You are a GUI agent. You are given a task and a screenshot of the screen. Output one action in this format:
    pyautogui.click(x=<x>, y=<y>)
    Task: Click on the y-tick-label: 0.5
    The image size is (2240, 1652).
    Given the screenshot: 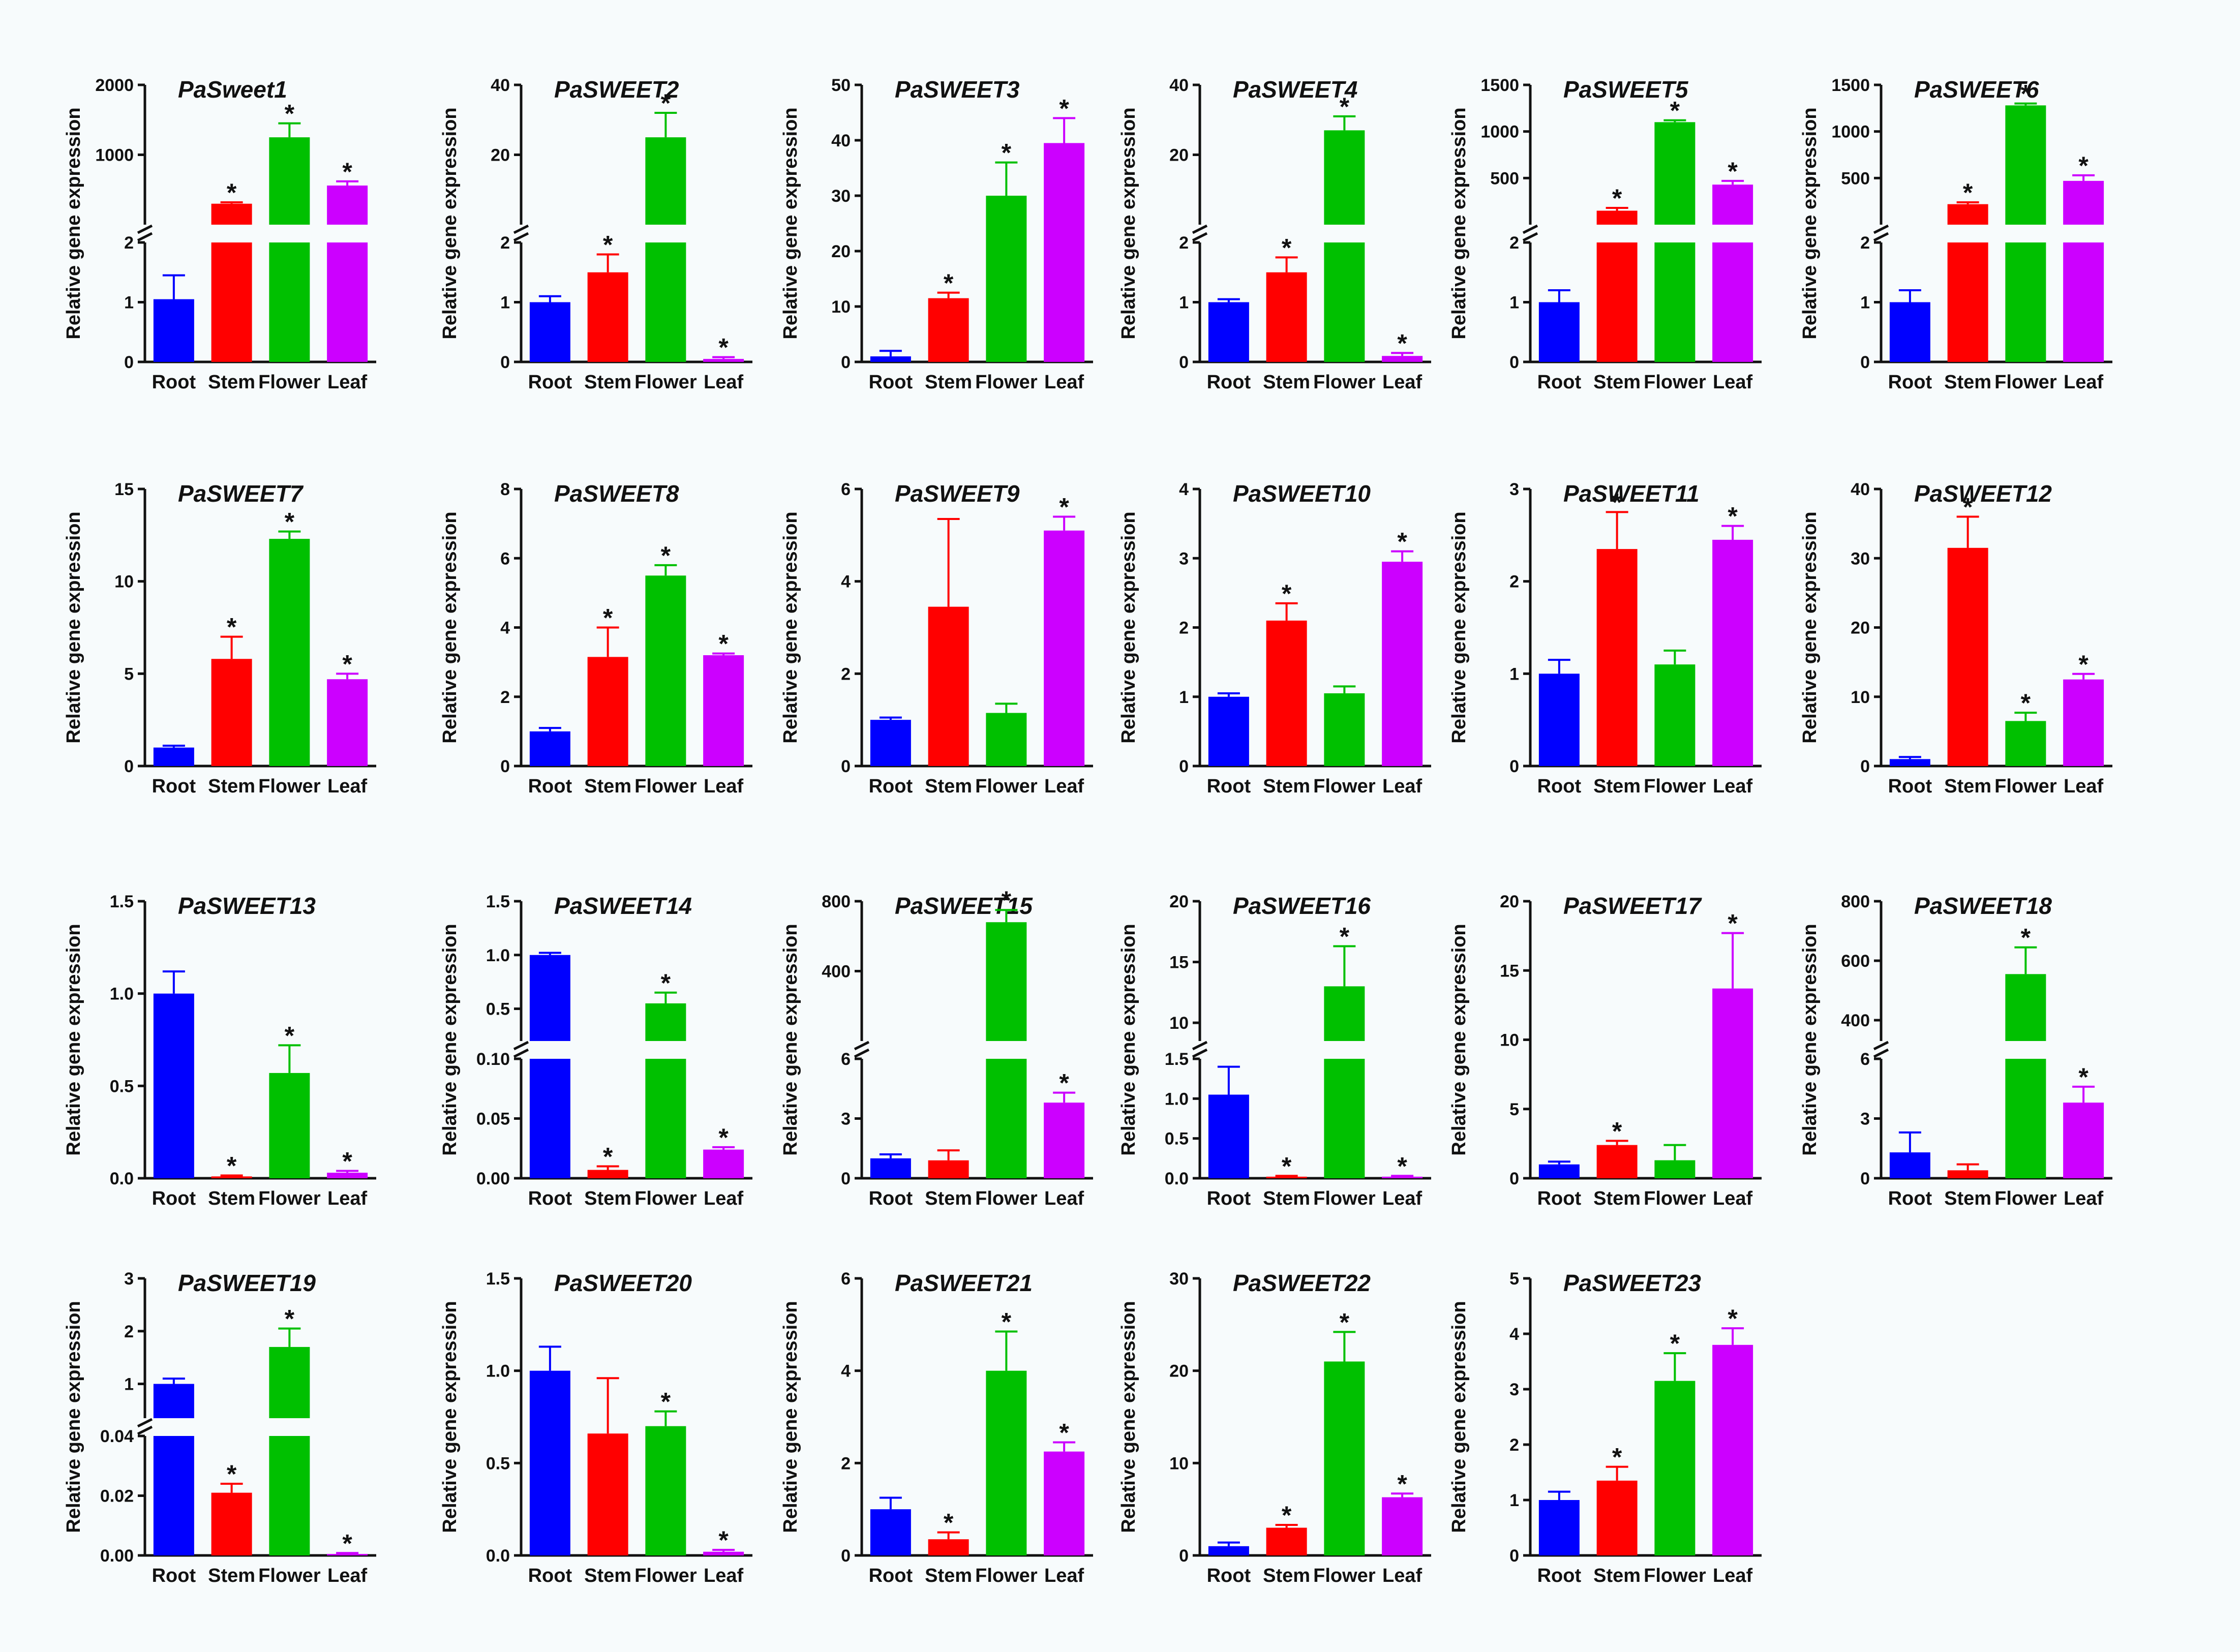 What is the action you would take?
    pyautogui.click(x=498, y=1010)
    